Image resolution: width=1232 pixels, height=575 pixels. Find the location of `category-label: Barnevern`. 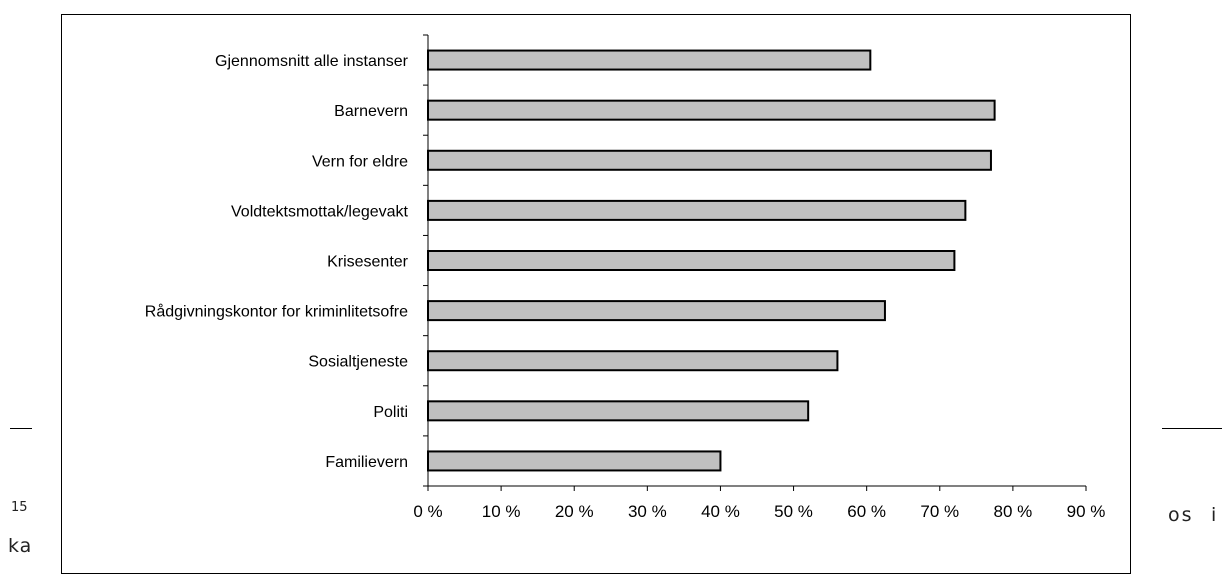

category-label: Barnevern is located at coordinates (371, 111).